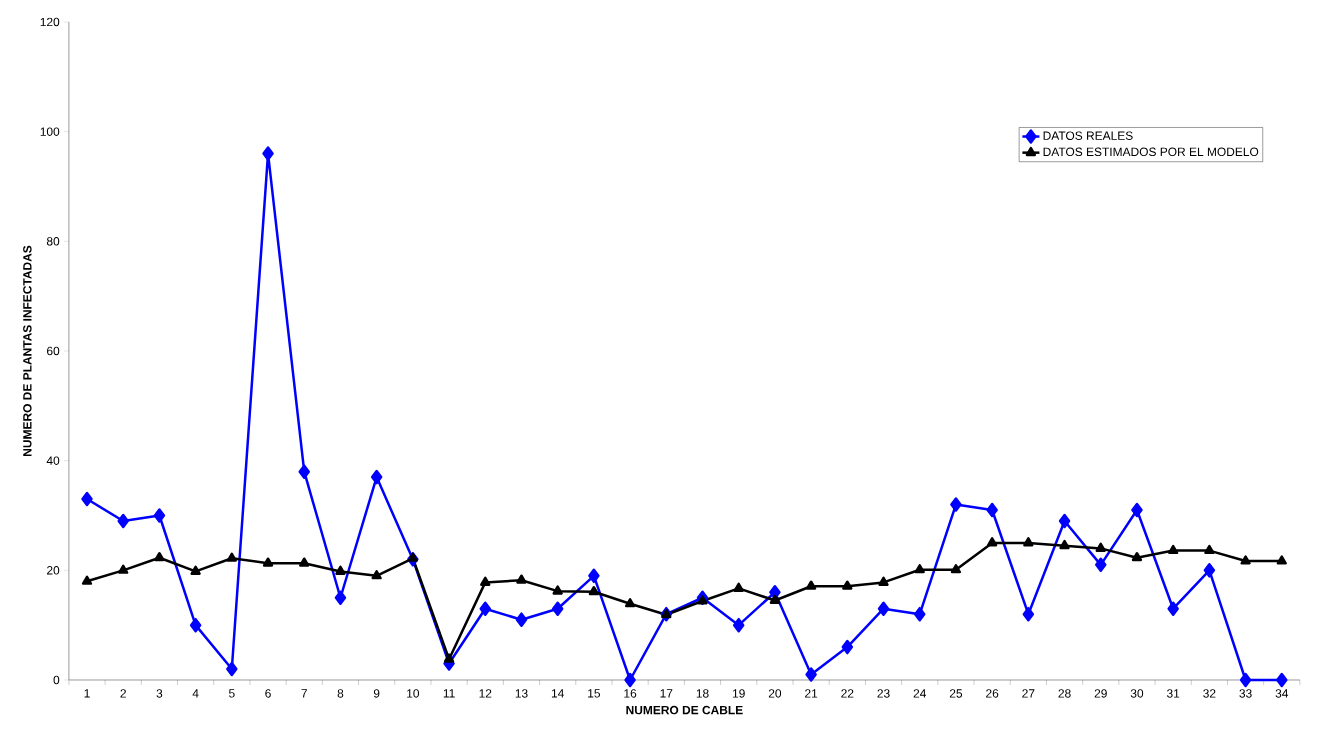  I want to click on x-tick-label: 7, so click(304, 693).